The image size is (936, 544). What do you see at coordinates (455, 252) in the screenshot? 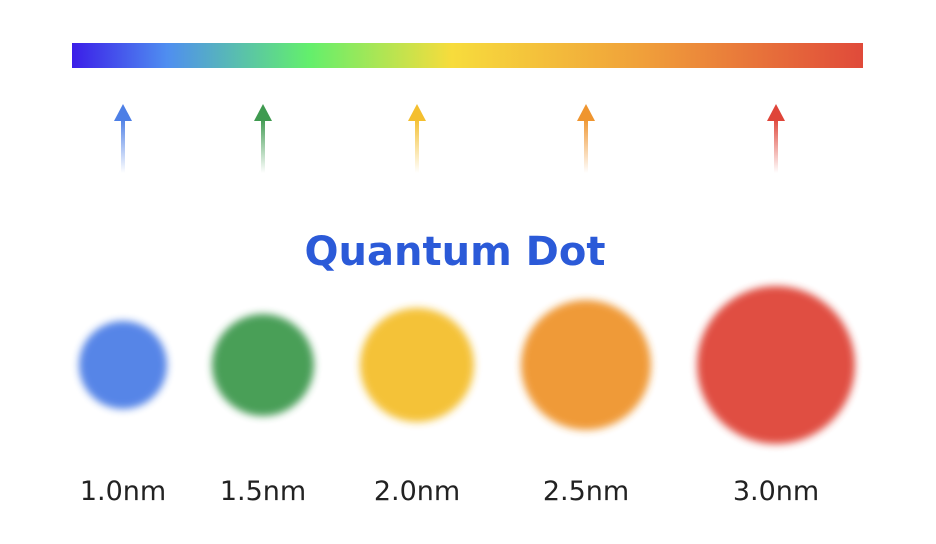
I see `title: Quantum Dot` at bounding box center [455, 252].